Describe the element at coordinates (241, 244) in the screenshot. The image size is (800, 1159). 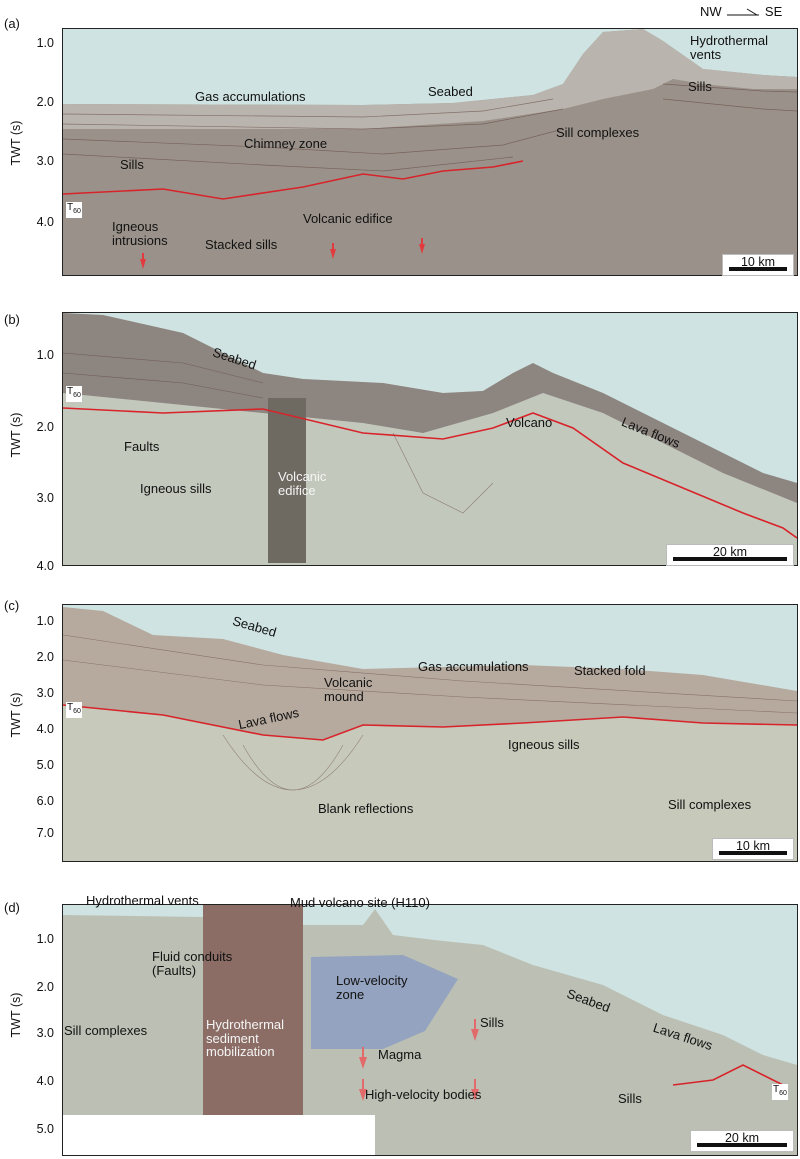
I see `label-stacked-sills: Stacked sills` at that location.